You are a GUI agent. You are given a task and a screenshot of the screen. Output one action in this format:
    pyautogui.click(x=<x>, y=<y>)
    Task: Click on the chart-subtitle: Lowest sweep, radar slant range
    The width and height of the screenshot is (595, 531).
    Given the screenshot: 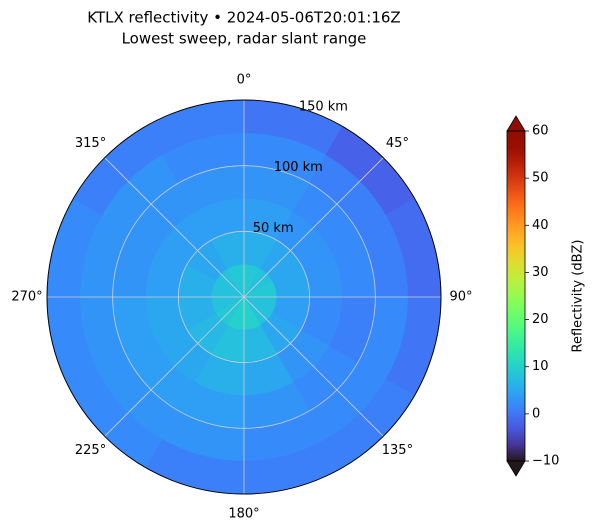 What is the action you would take?
    pyautogui.click(x=244, y=39)
    